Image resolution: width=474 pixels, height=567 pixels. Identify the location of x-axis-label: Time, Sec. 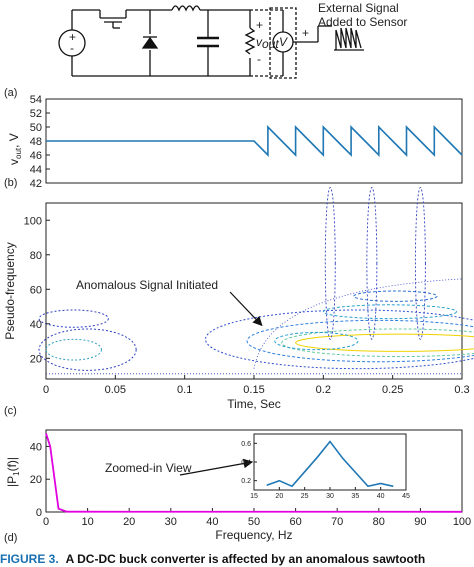
(254, 404).